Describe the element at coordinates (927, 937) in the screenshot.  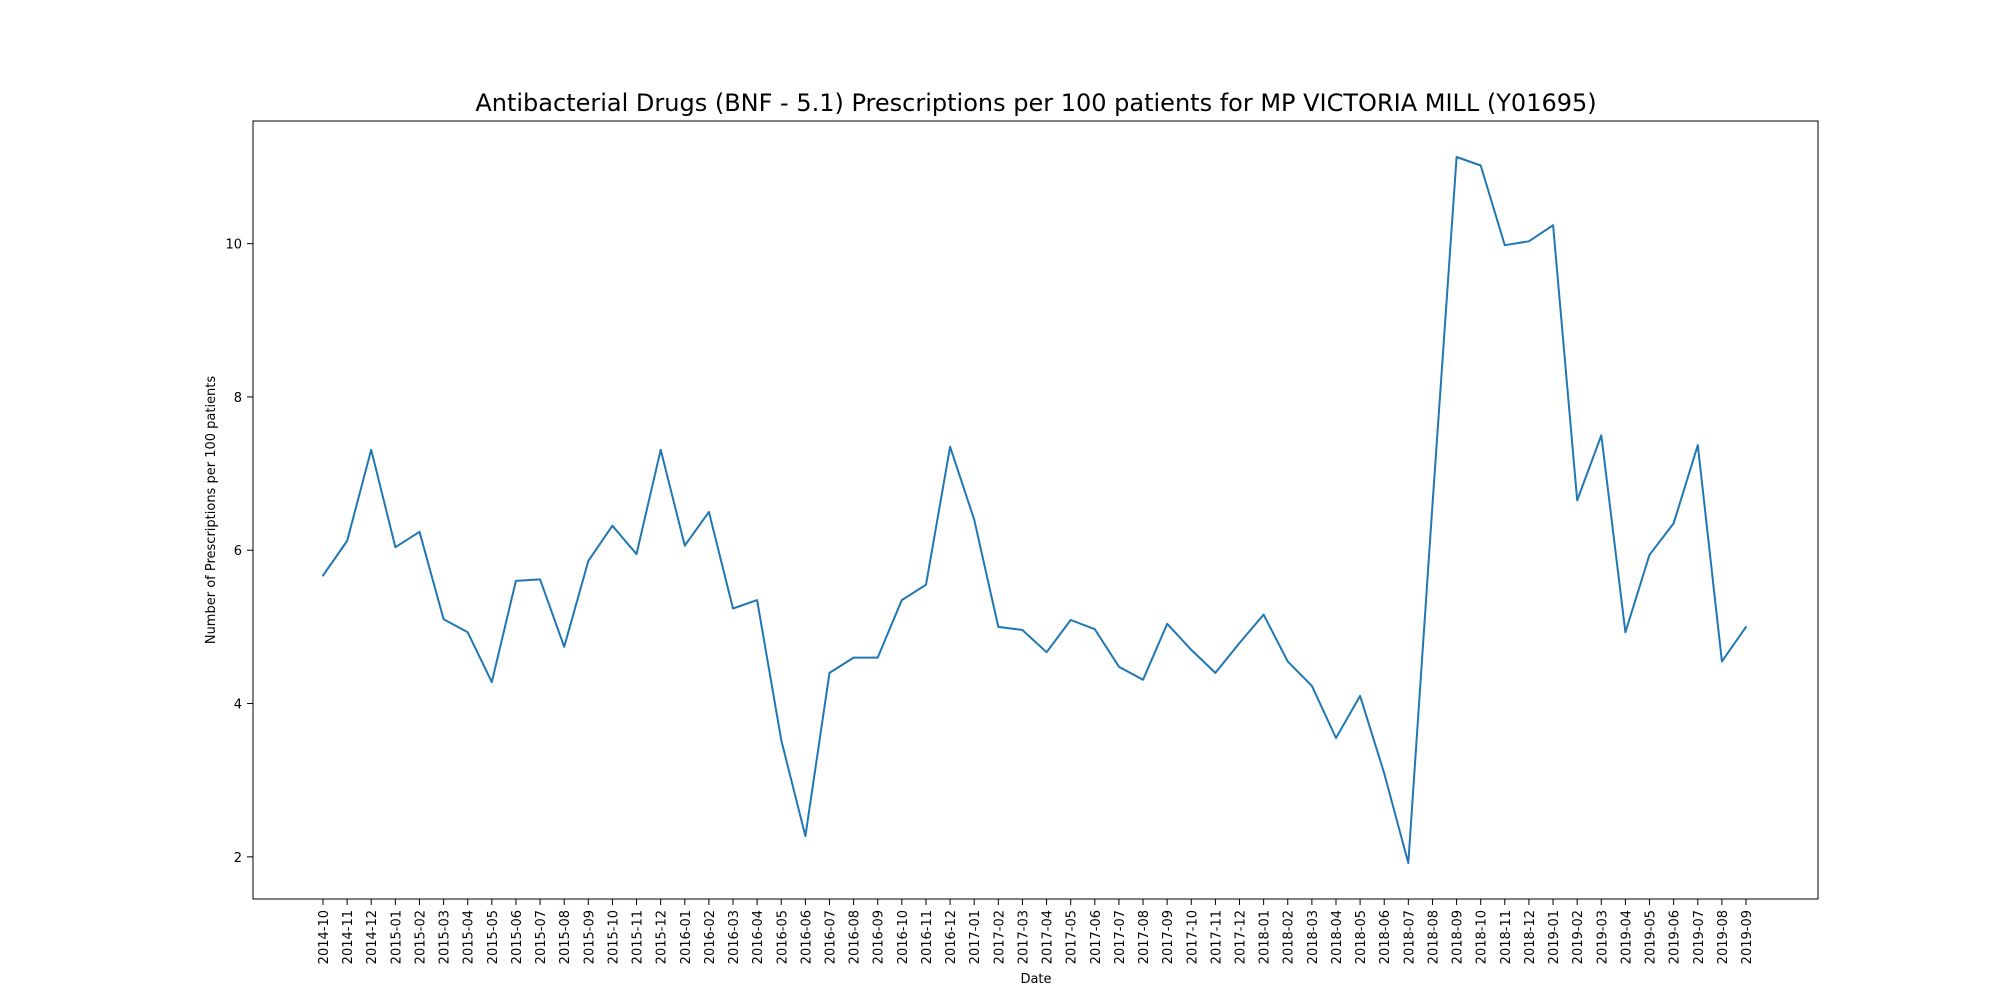
I see `x-tick-label: 2016-11` at that location.